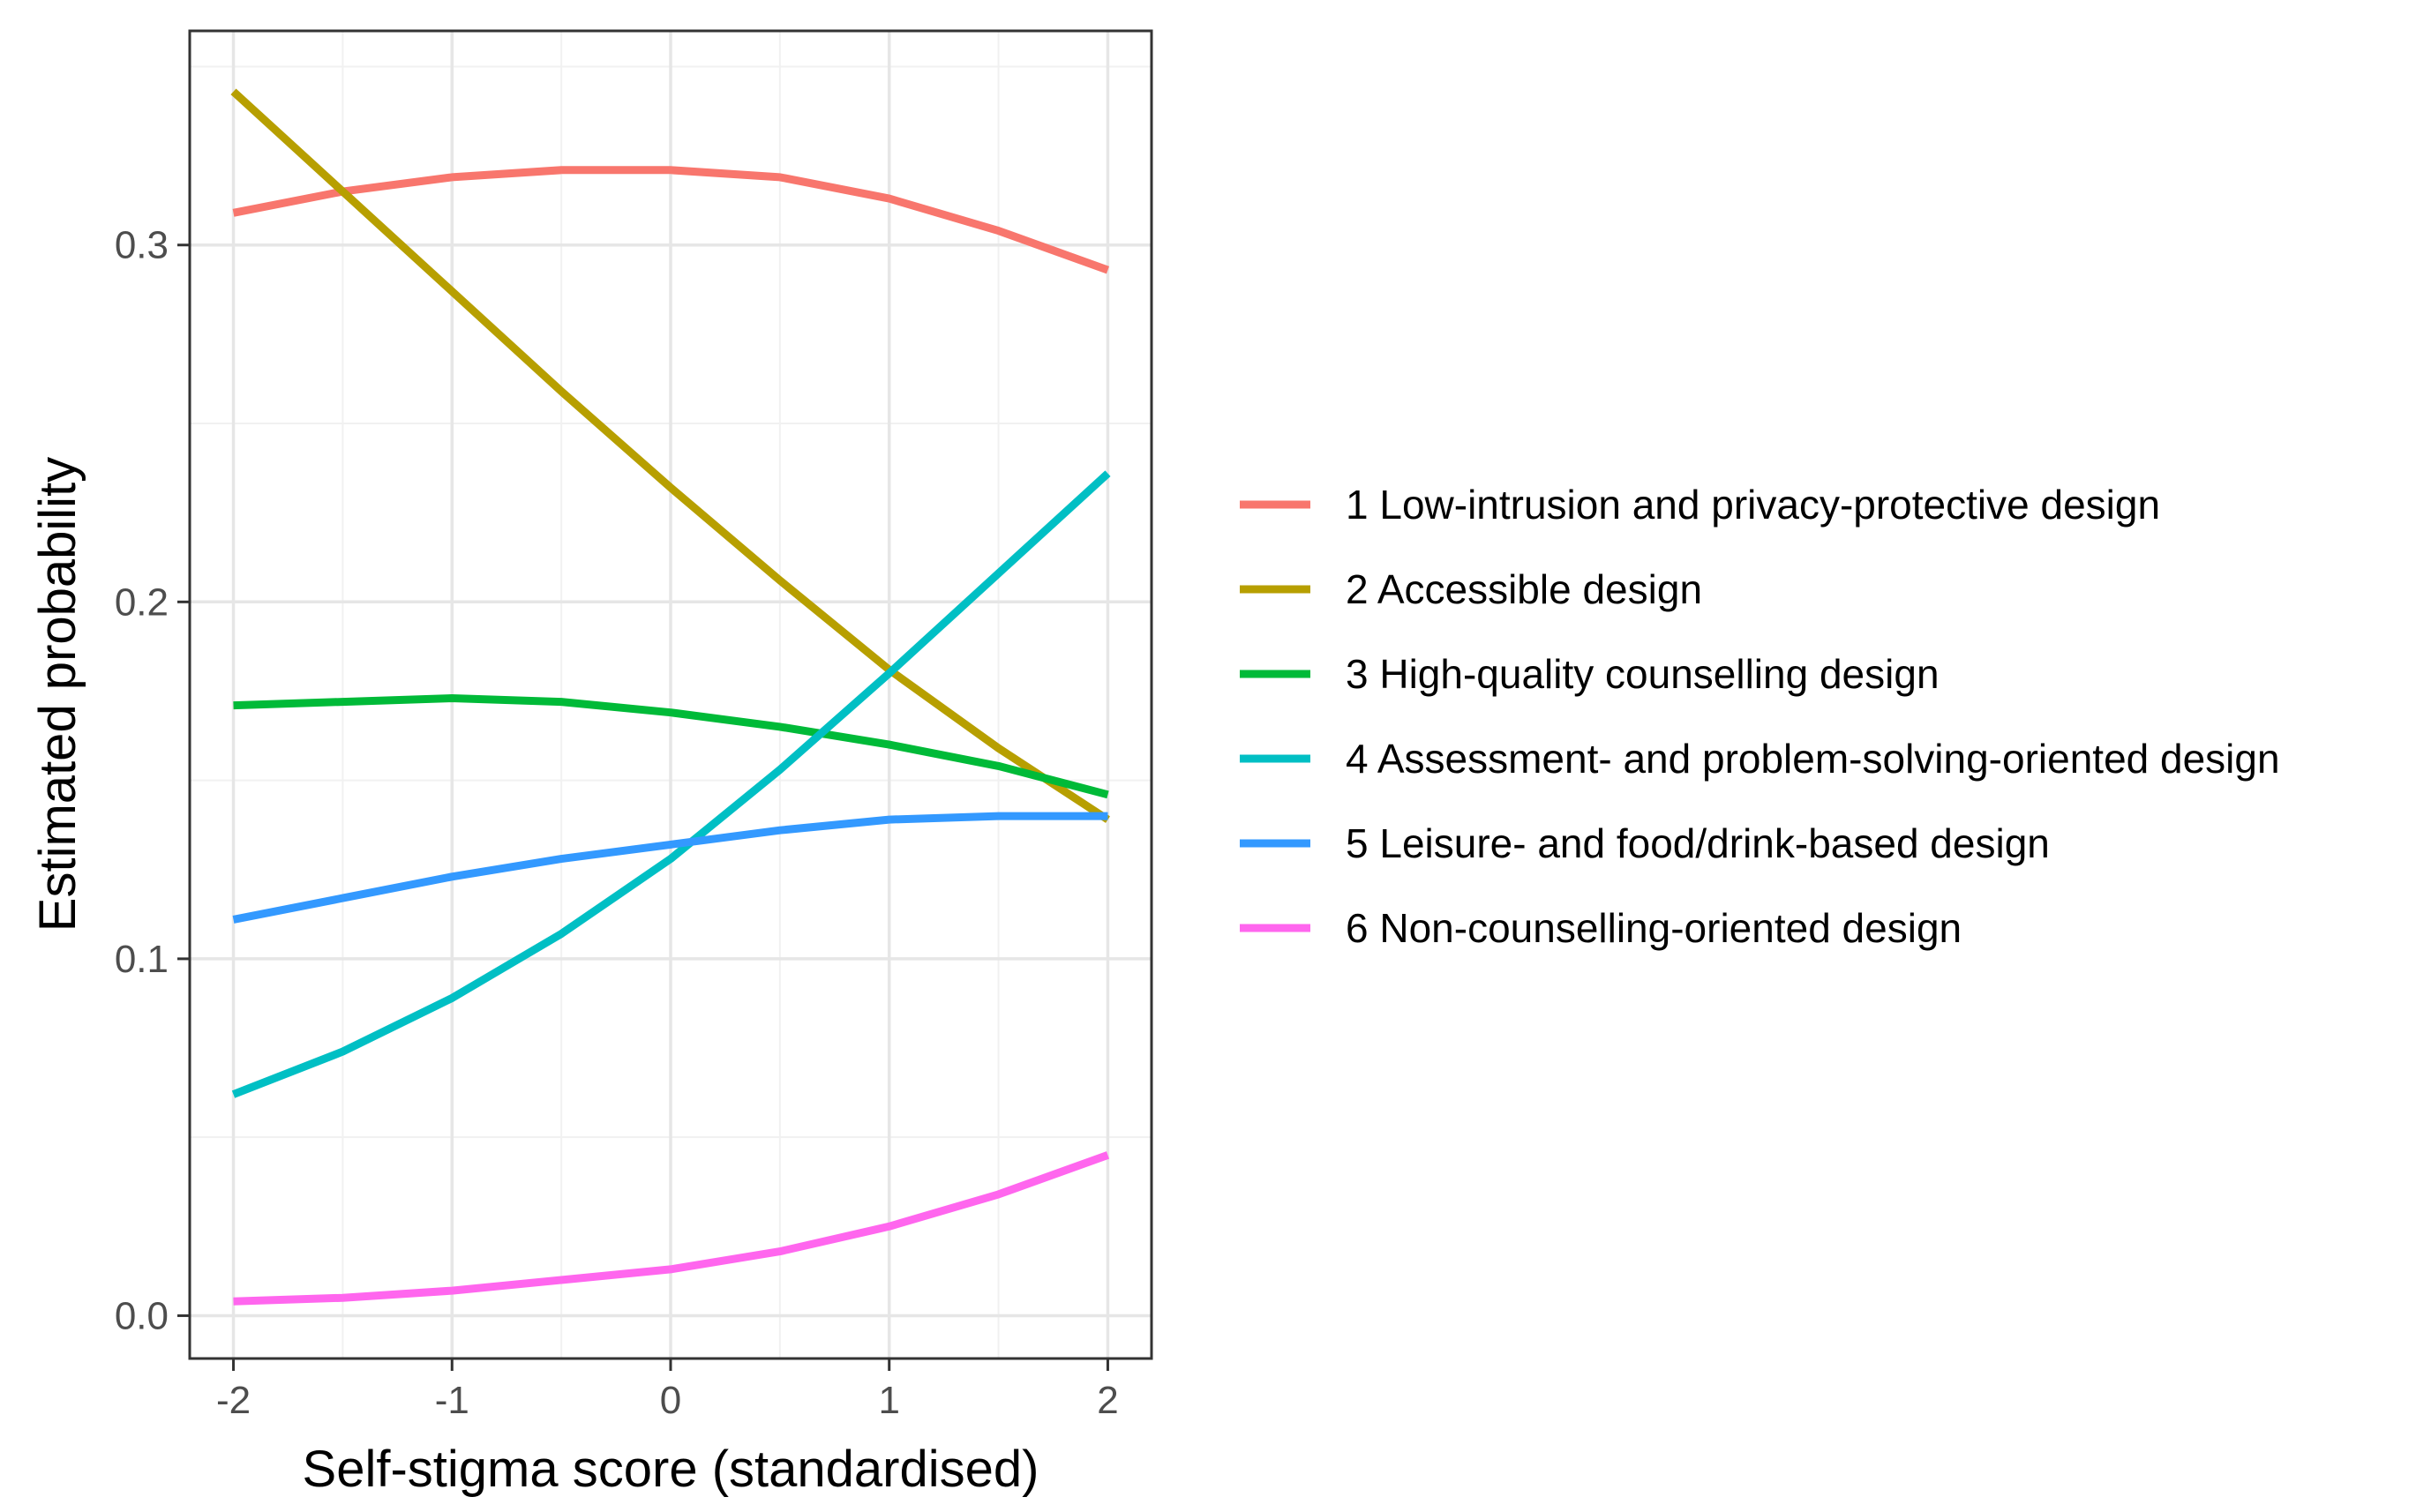 The width and height of the screenshot is (2431, 1512). What do you see at coordinates (1107, 1400) in the screenshot?
I see `x-tick-label: 2` at bounding box center [1107, 1400].